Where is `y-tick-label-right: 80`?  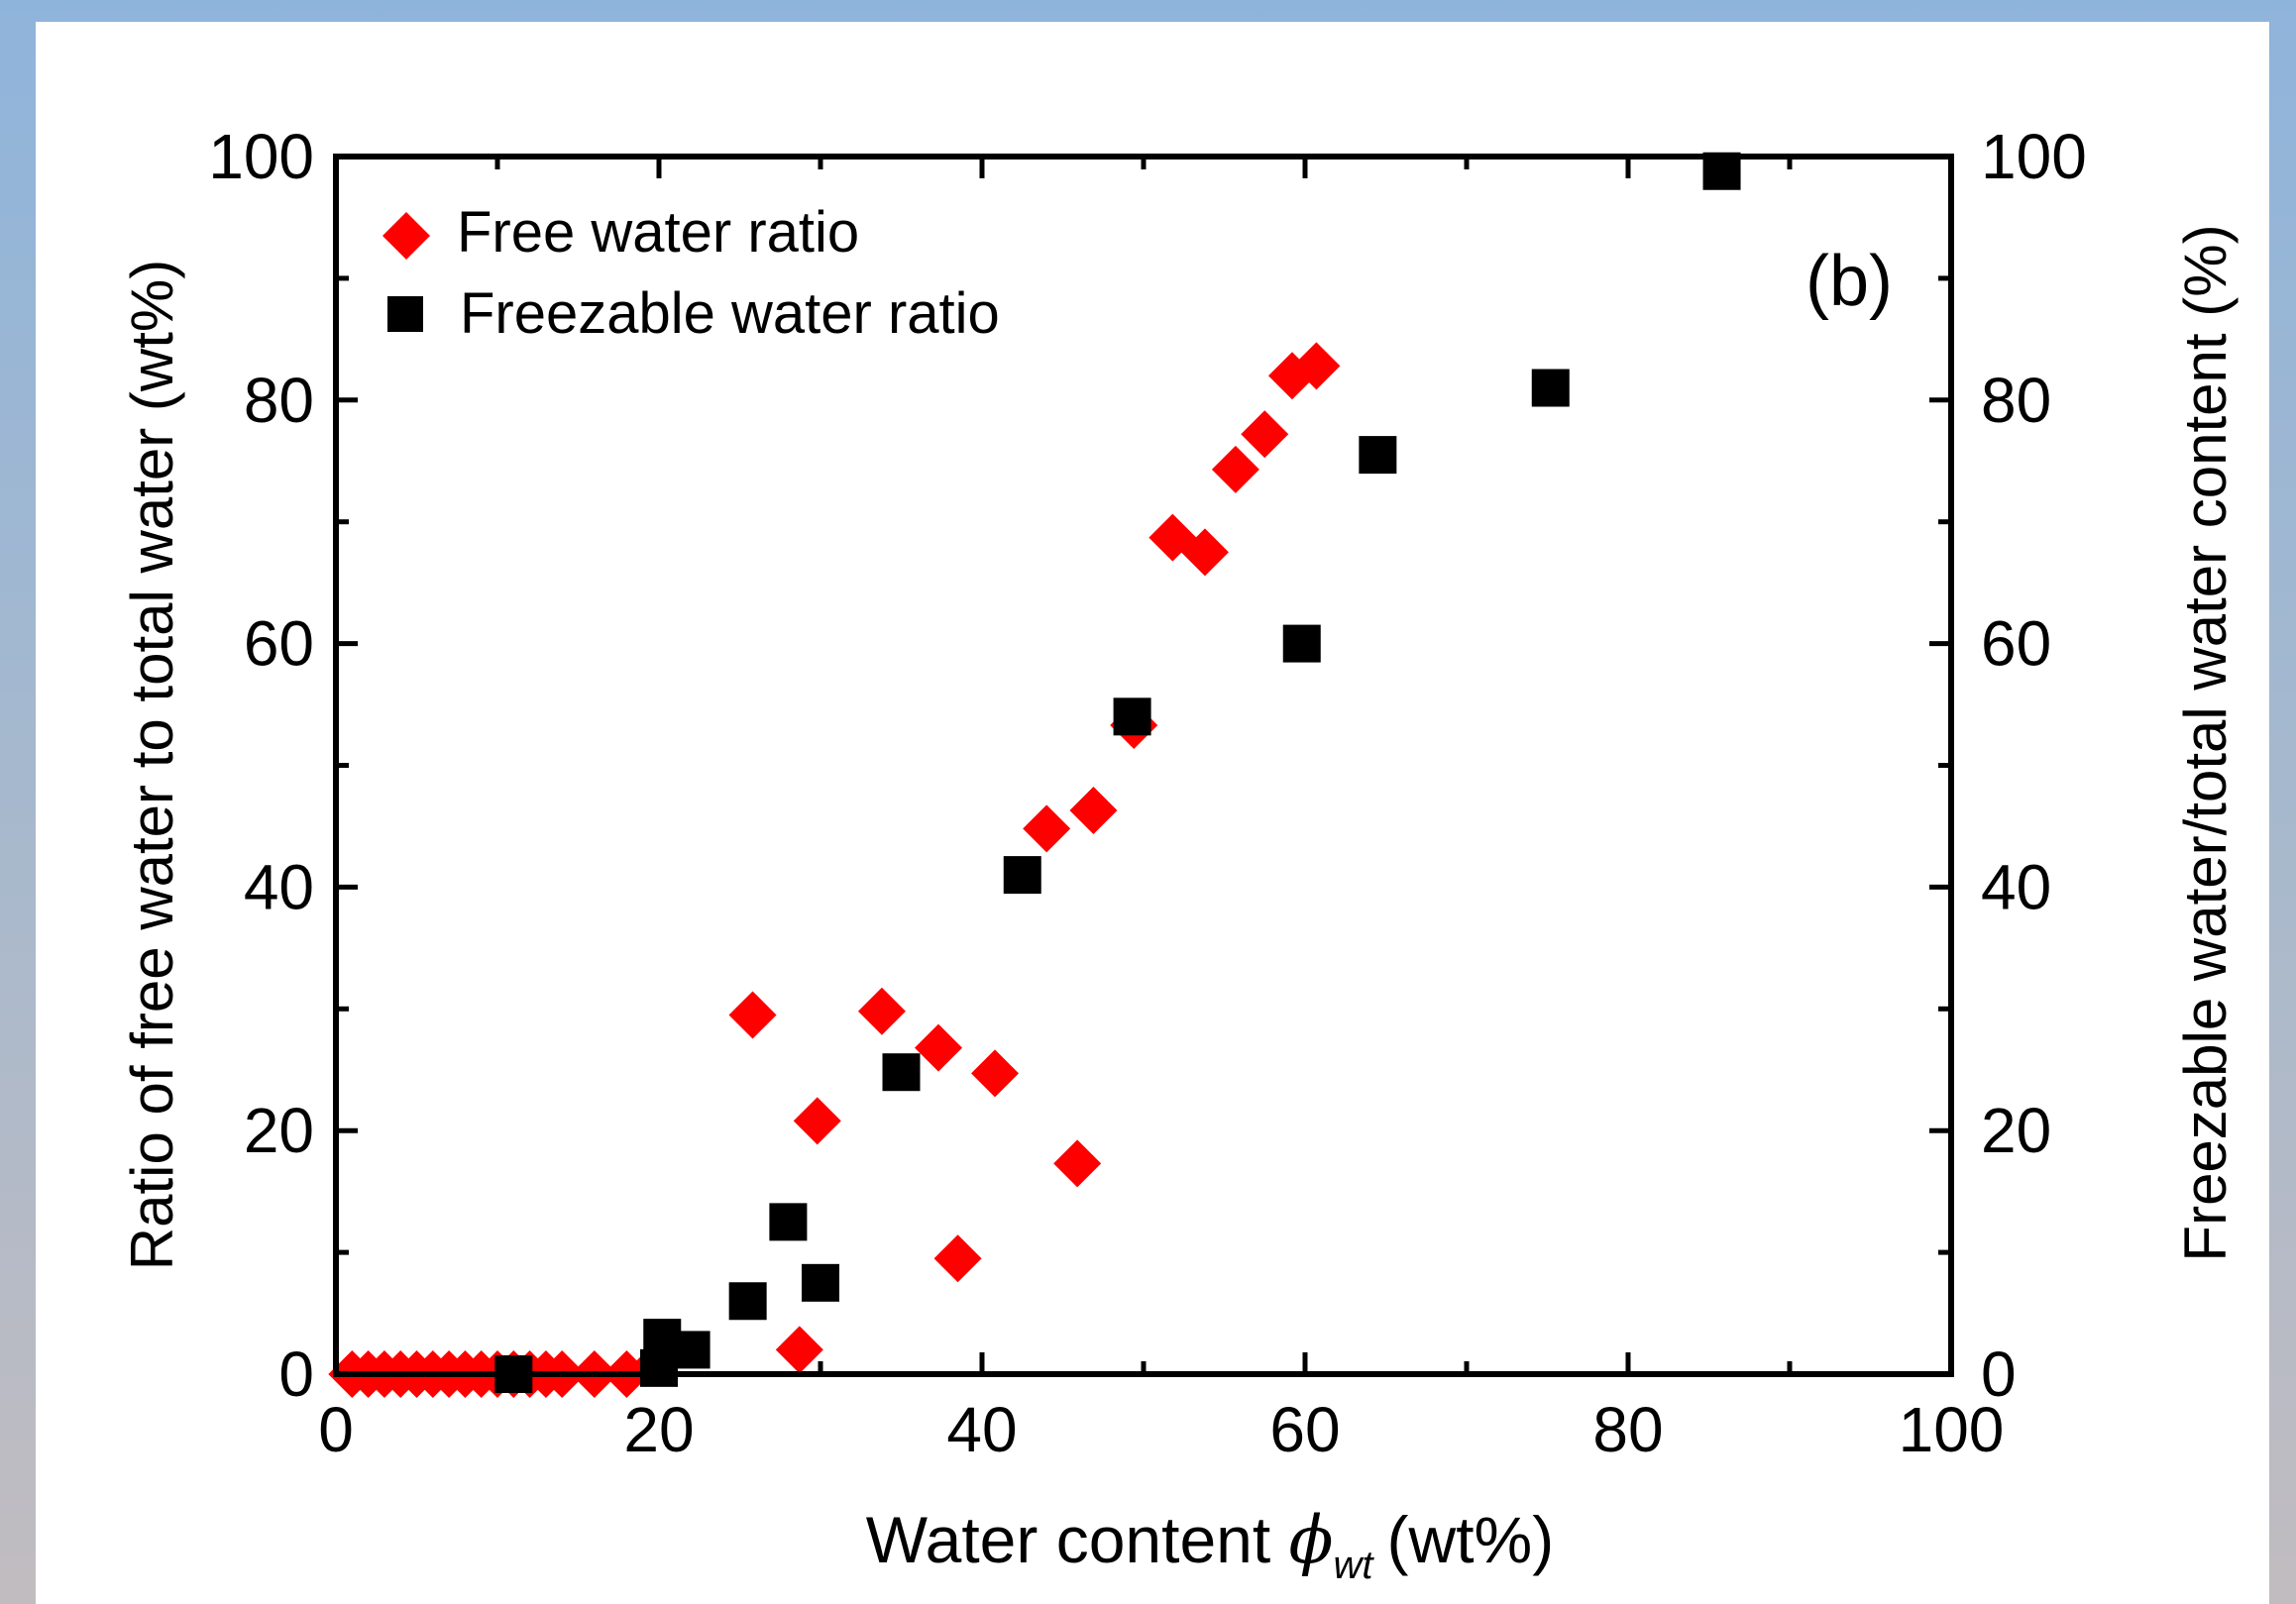
y-tick-label-right: 80 is located at coordinates (2016, 401).